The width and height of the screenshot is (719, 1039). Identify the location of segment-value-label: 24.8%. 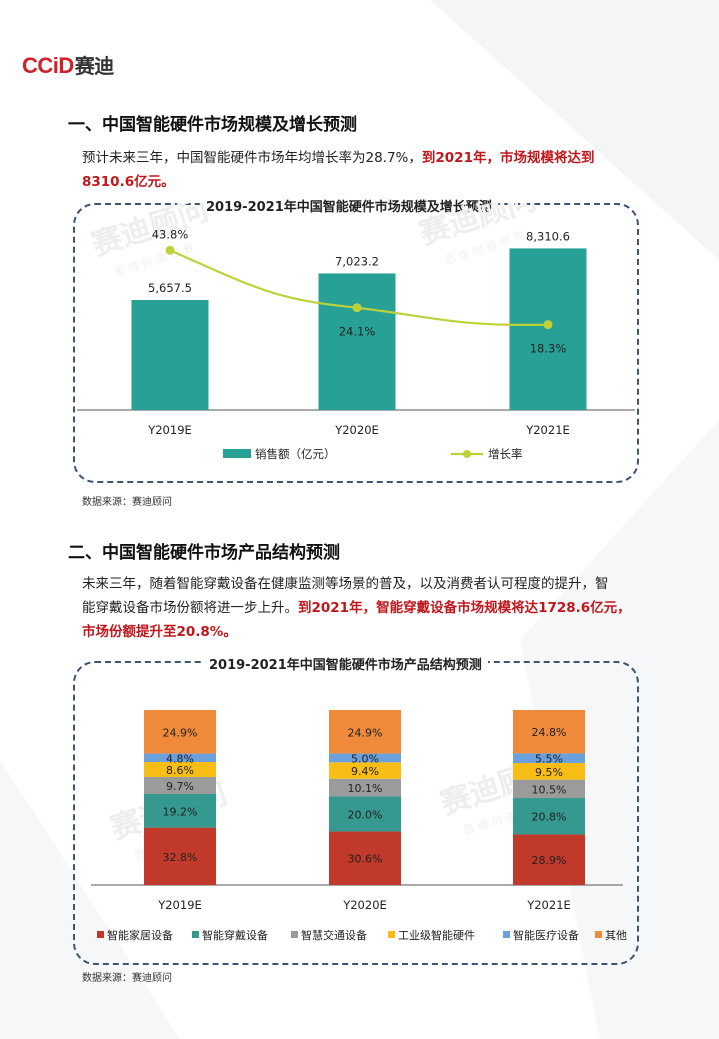
(549, 732).